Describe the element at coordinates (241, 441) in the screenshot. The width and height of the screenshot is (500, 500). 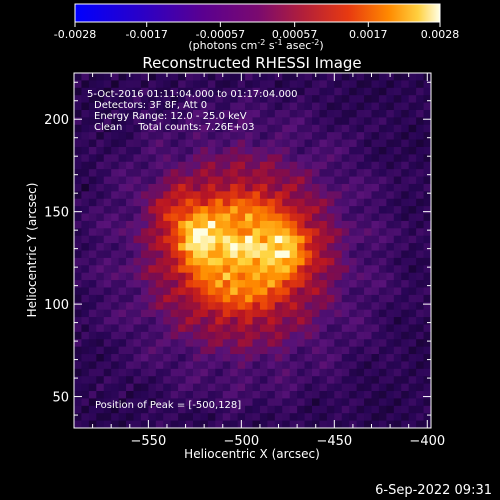
I see `x-tick-label: −500` at that location.